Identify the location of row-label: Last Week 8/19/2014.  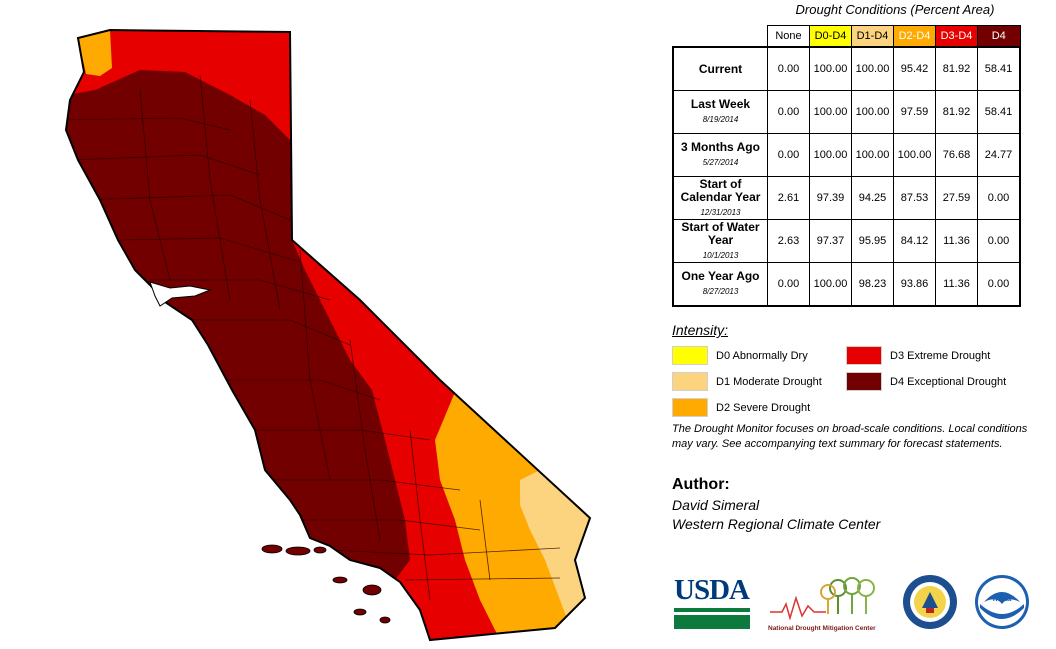
(720, 112).